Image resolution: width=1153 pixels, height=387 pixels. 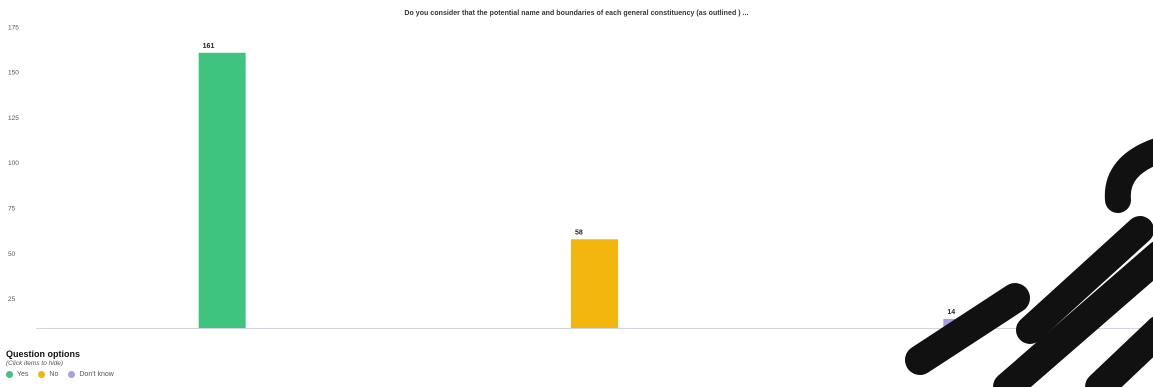 I want to click on legend-item-dont-know: Don't know, so click(x=91, y=374).